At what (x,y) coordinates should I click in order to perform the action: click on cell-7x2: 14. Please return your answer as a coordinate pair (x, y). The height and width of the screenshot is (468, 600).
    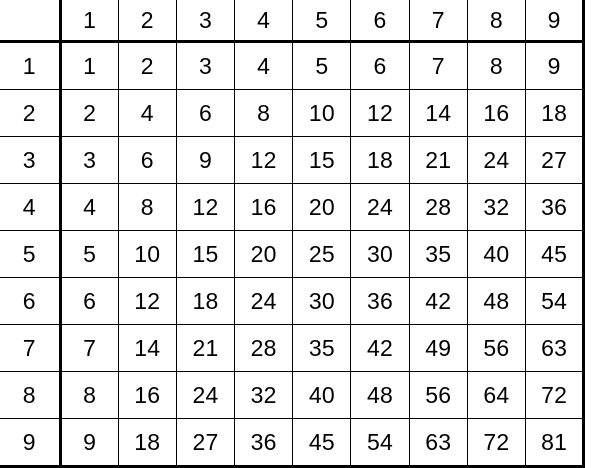
    Looking at the image, I should click on (147, 348).